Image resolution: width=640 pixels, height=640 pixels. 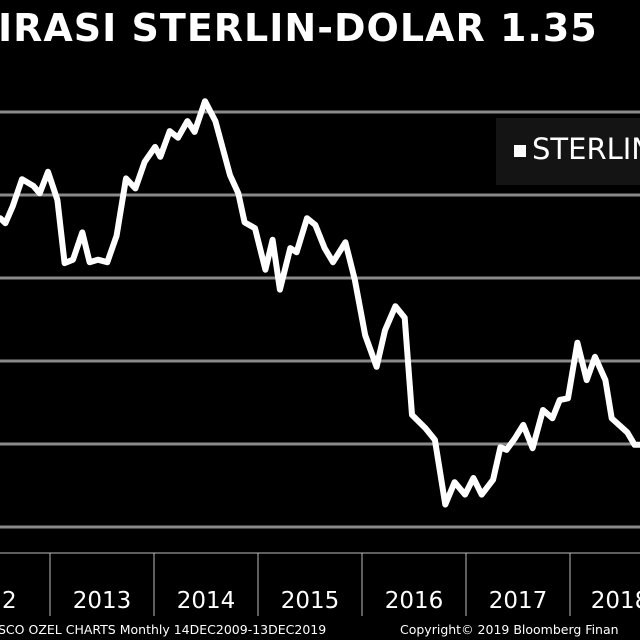 What do you see at coordinates (615, 601) in the screenshot?
I see `x-tick-label: 2018` at bounding box center [615, 601].